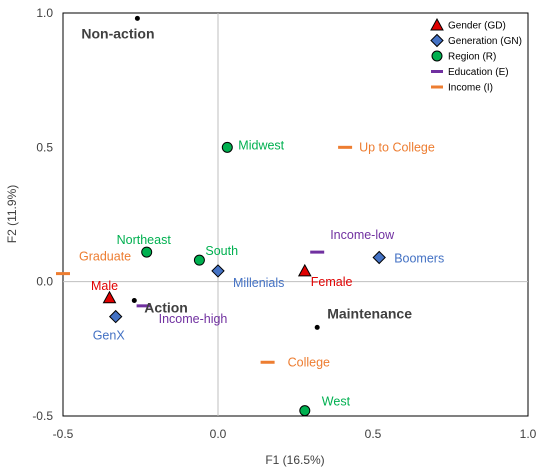 The height and width of the screenshot is (473, 550). Describe the element at coordinates (477, 26) in the screenshot. I see `legend-label-gender: Gender (GD)` at that location.